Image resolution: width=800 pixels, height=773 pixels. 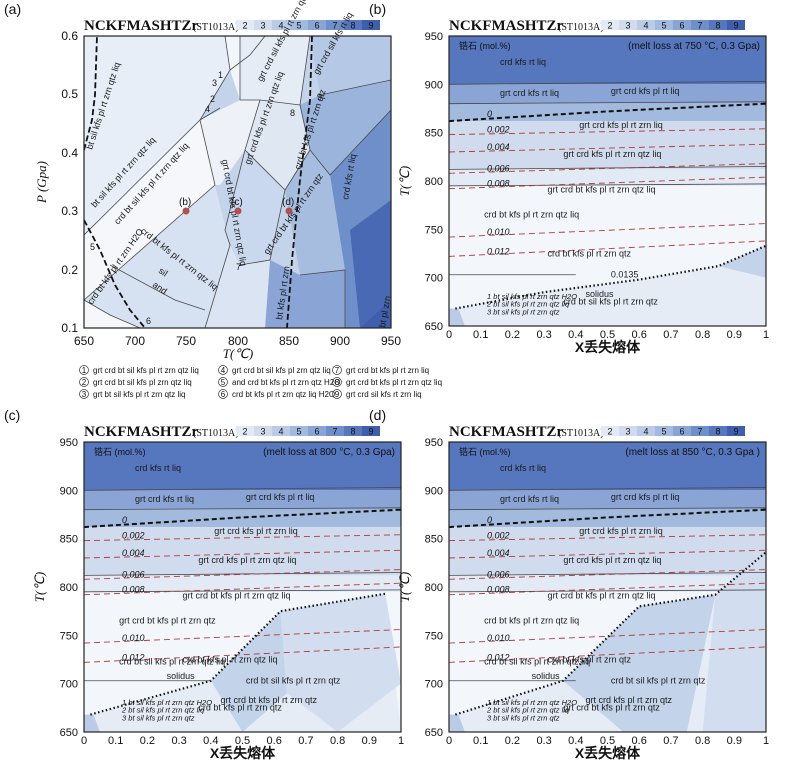 I want to click on svg-text: 5, so click(x=223, y=382).